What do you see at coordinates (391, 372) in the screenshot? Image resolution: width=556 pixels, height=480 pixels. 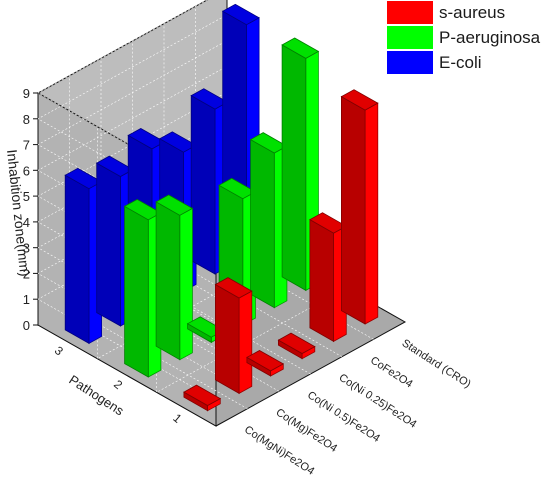 I see `category-tick-label: CoFe2O4` at bounding box center [391, 372].